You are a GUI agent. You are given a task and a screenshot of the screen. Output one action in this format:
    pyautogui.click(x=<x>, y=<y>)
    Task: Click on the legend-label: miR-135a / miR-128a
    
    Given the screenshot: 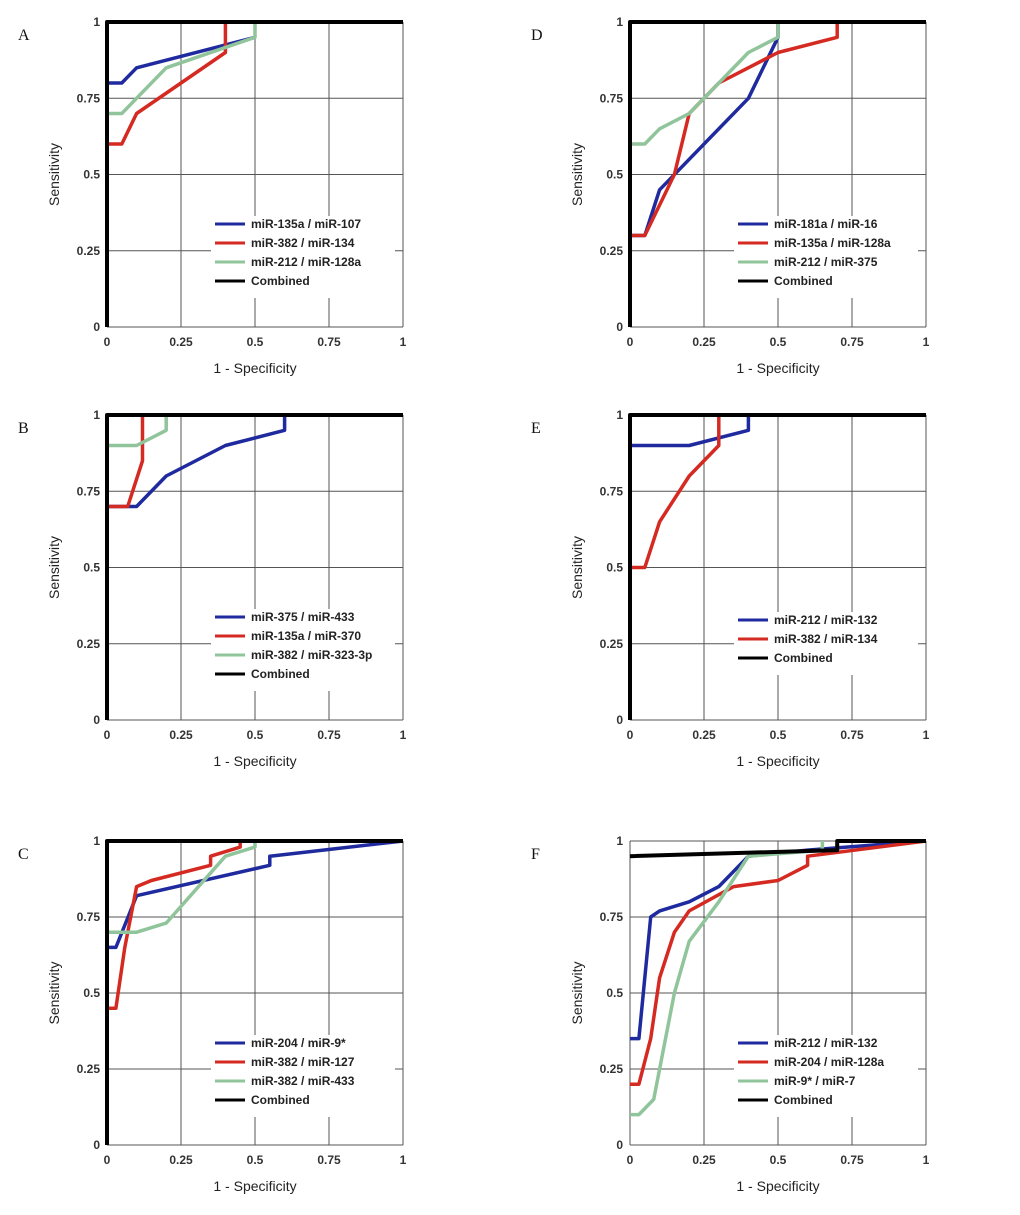 What is the action you would take?
    pyautogui.click(x=832, y=243)
    